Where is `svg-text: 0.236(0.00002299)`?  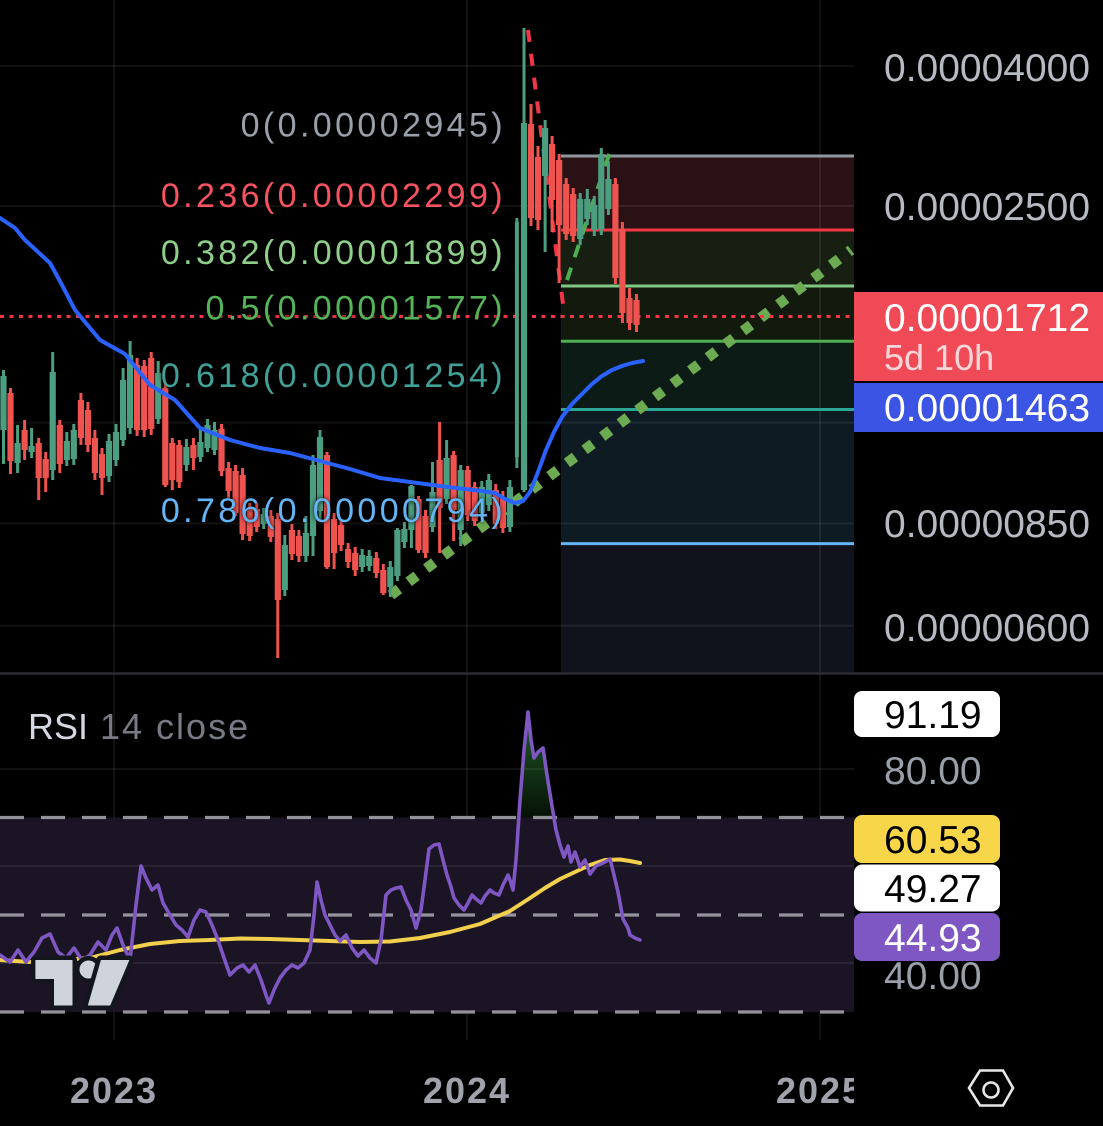 svg-text: 0.236(0.00002299) is located at coordinates (333, 196).